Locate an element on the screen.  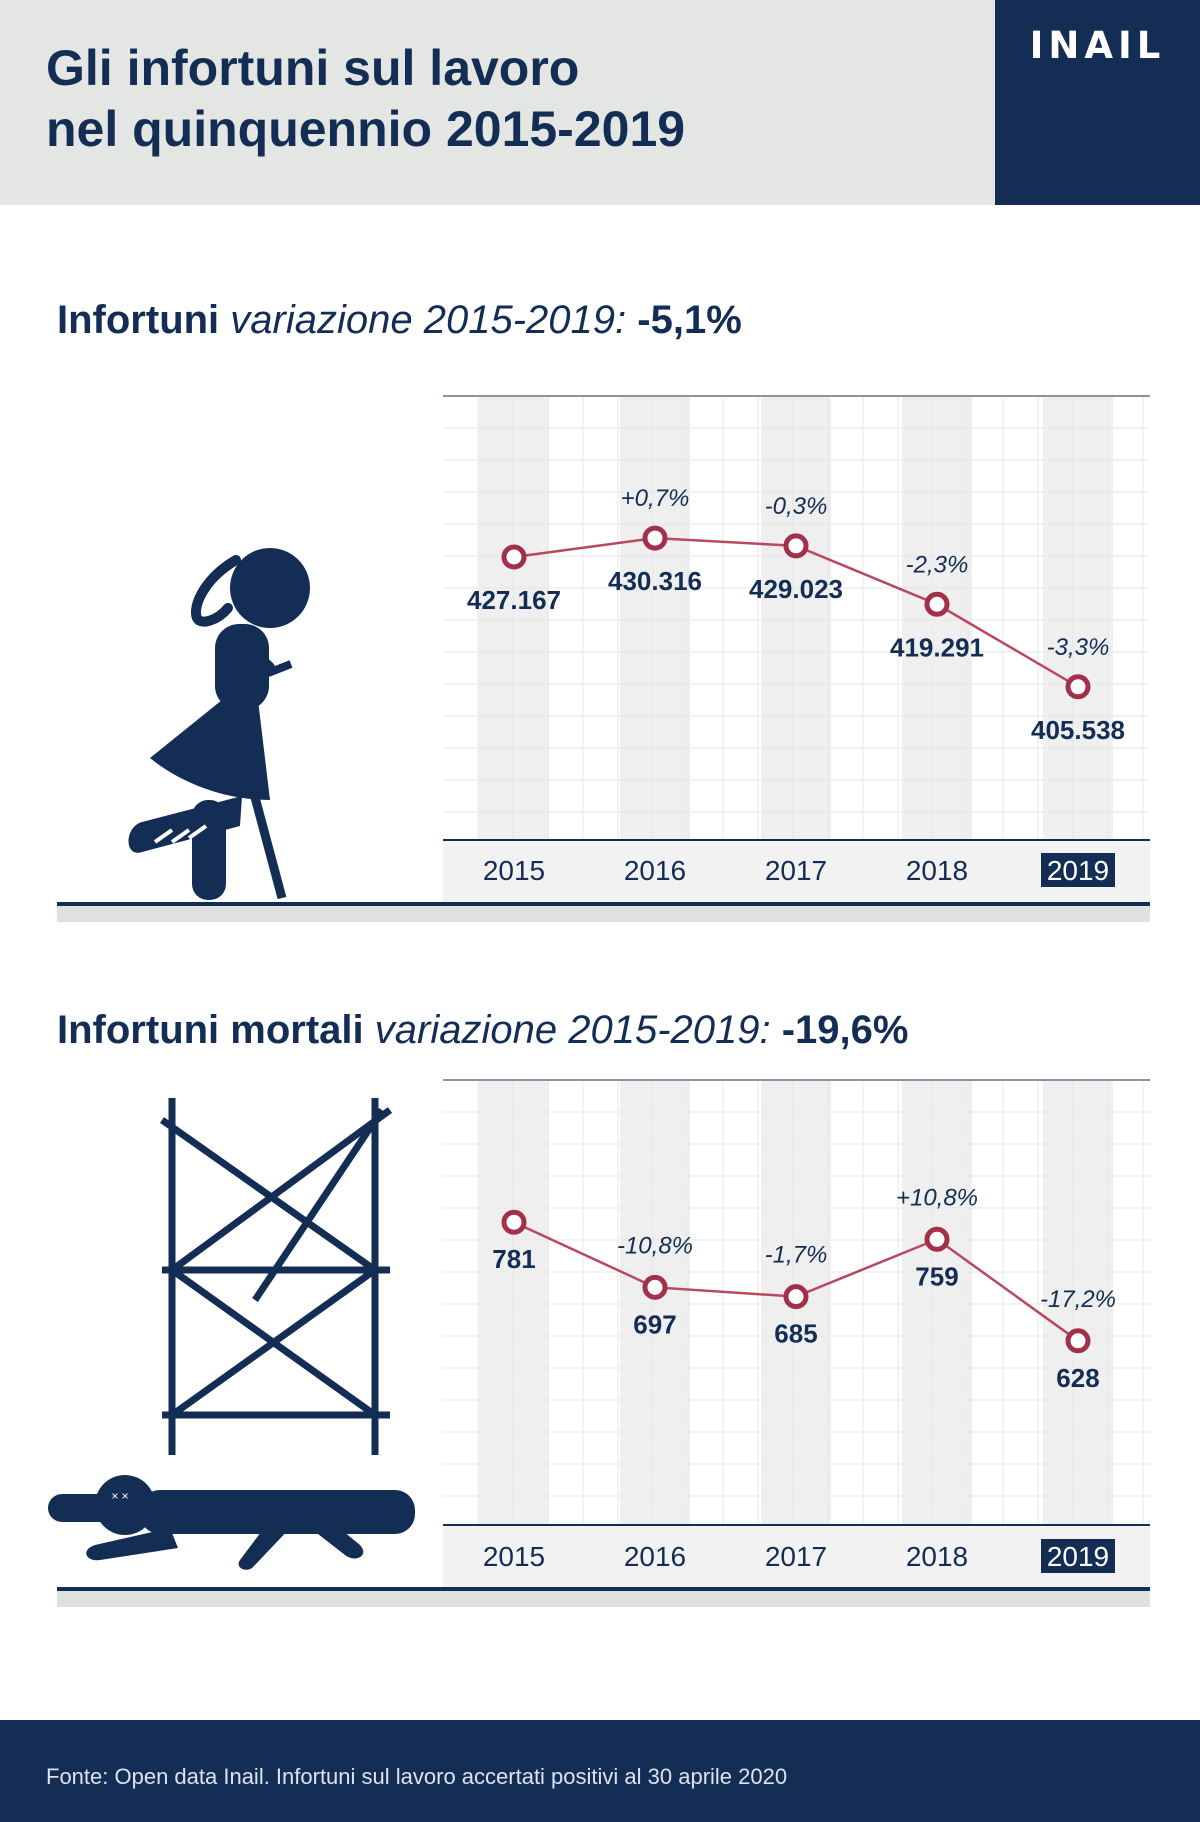
page-title-line1: Gli infortuni sul lavoro is located at coordinates (313, 68).